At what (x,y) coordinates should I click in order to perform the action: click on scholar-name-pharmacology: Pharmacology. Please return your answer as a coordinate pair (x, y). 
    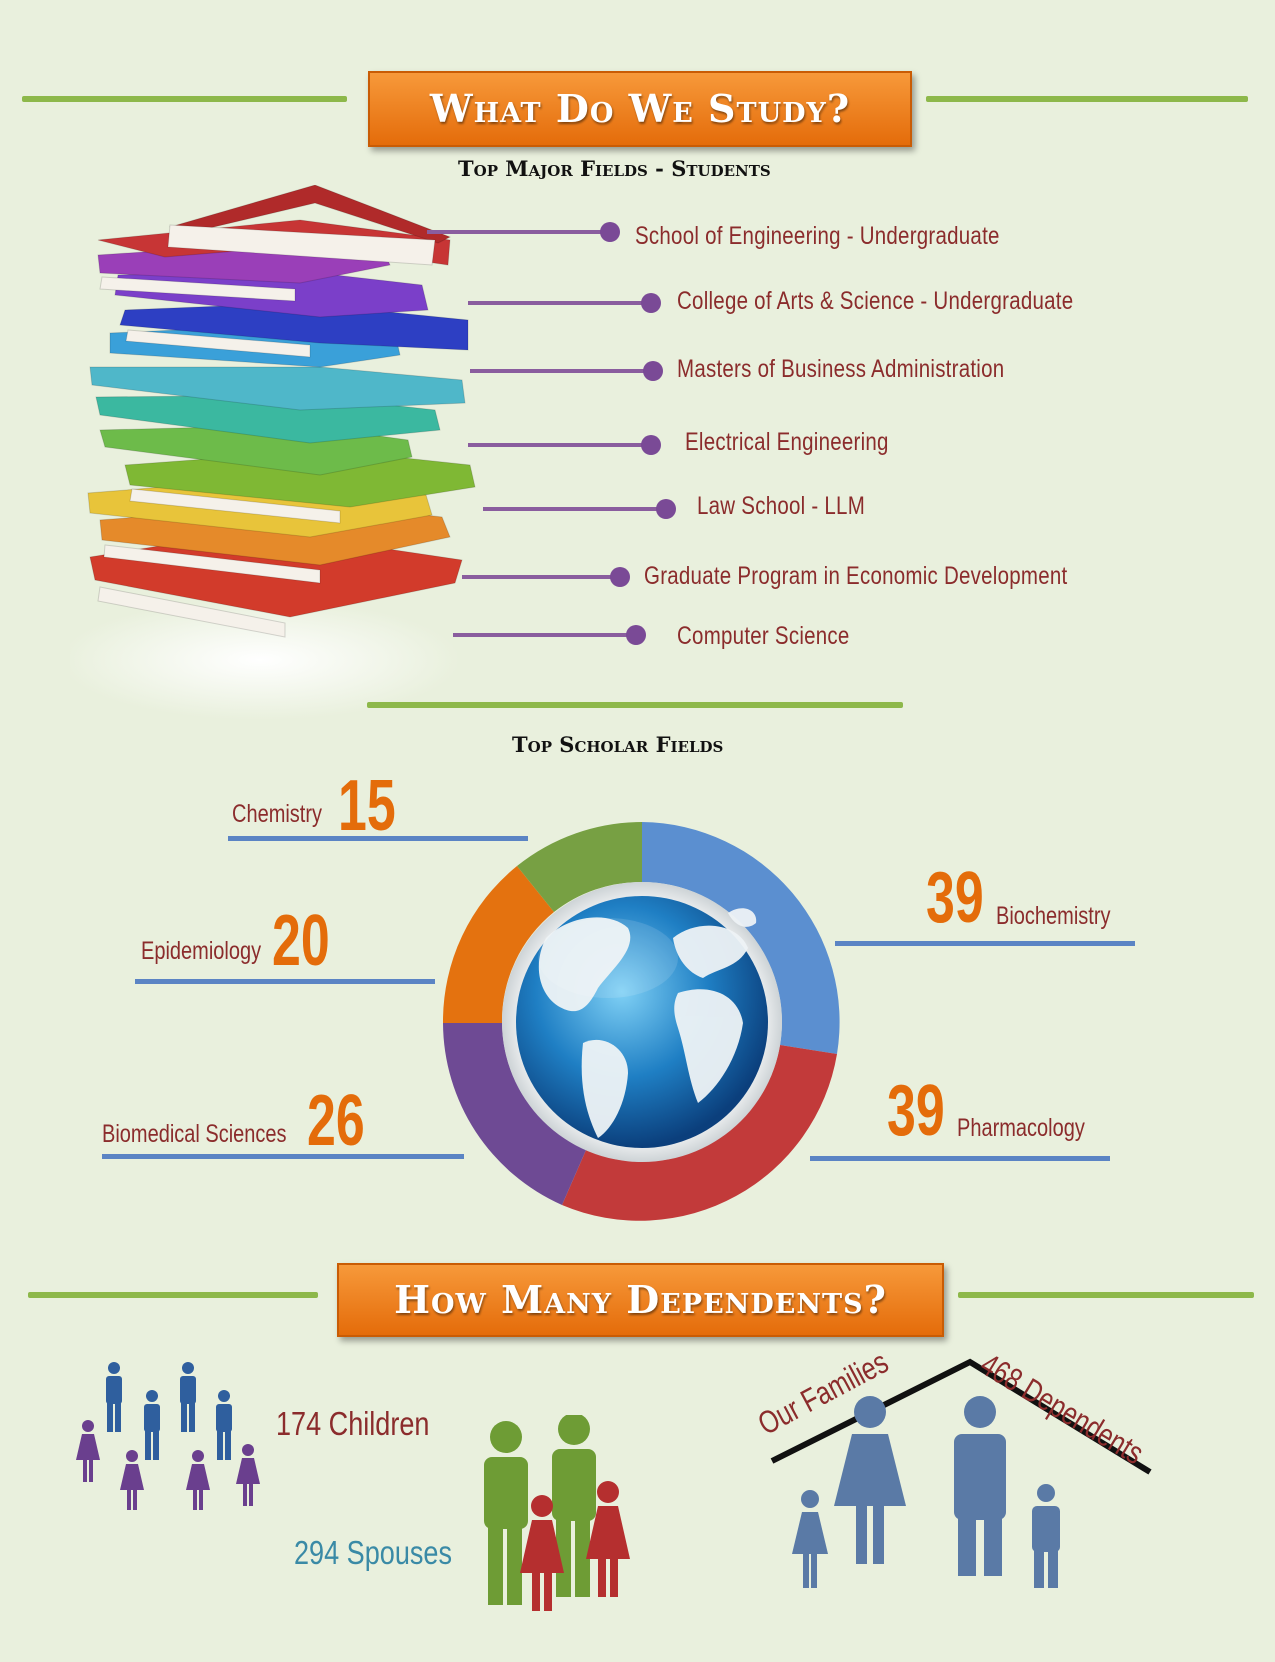
    Looking at the image, I should click on (1021, 1128).